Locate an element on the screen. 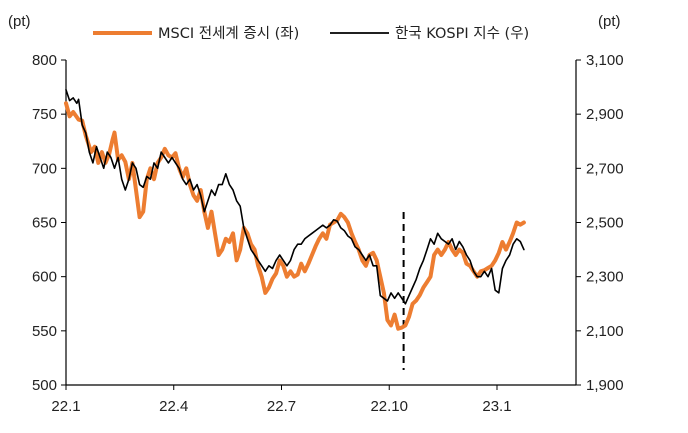  left-y-tick-label: 750 is located at coordinates (44, 114).